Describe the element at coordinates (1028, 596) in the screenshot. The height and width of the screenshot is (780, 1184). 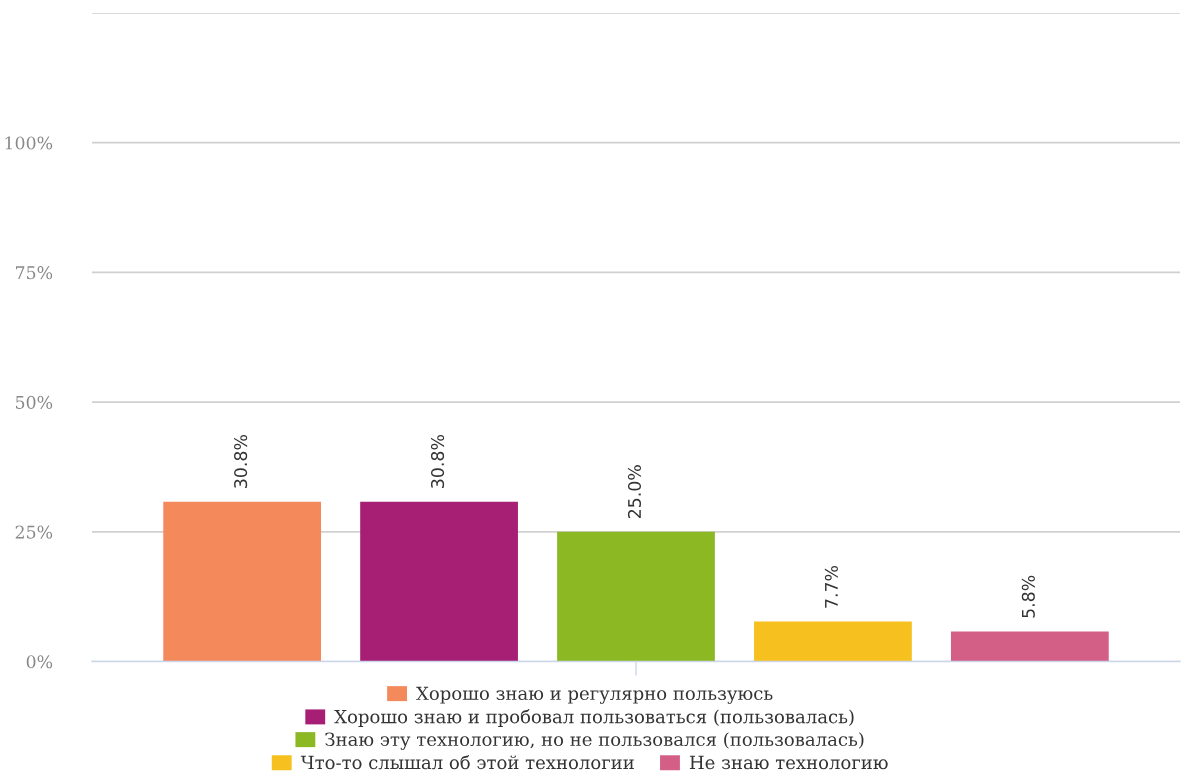
I see `data-label: 5.8%` at that location.